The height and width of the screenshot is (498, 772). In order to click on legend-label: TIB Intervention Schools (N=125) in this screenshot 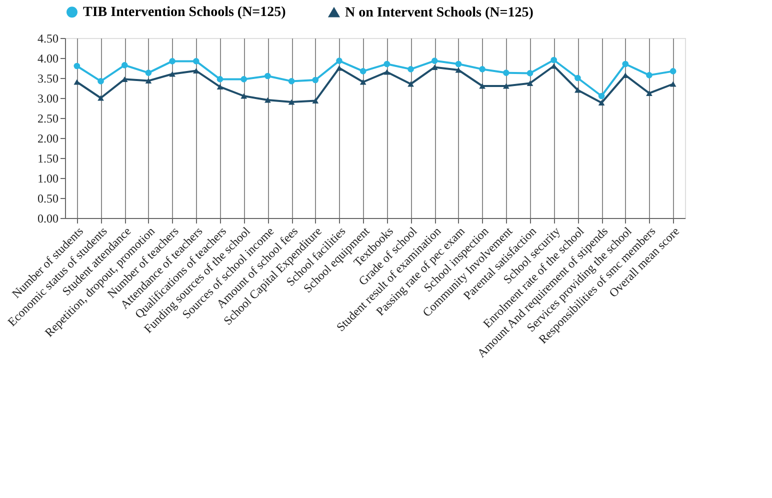, I will do `click(184, 12)`.